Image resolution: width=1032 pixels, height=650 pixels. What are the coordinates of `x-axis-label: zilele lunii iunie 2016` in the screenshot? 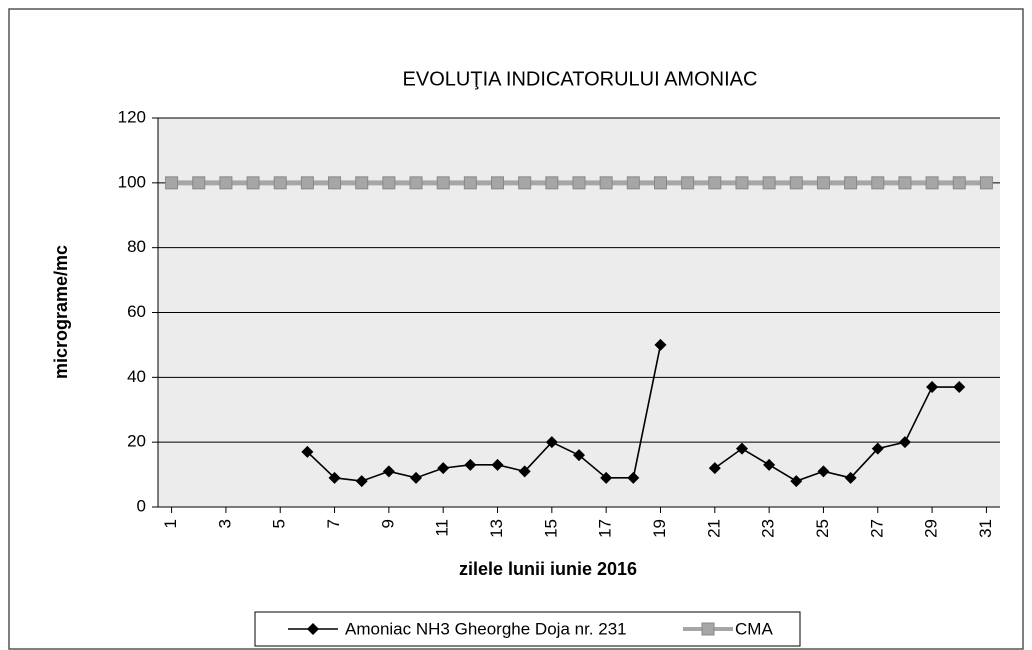 It's located at (548, 569).